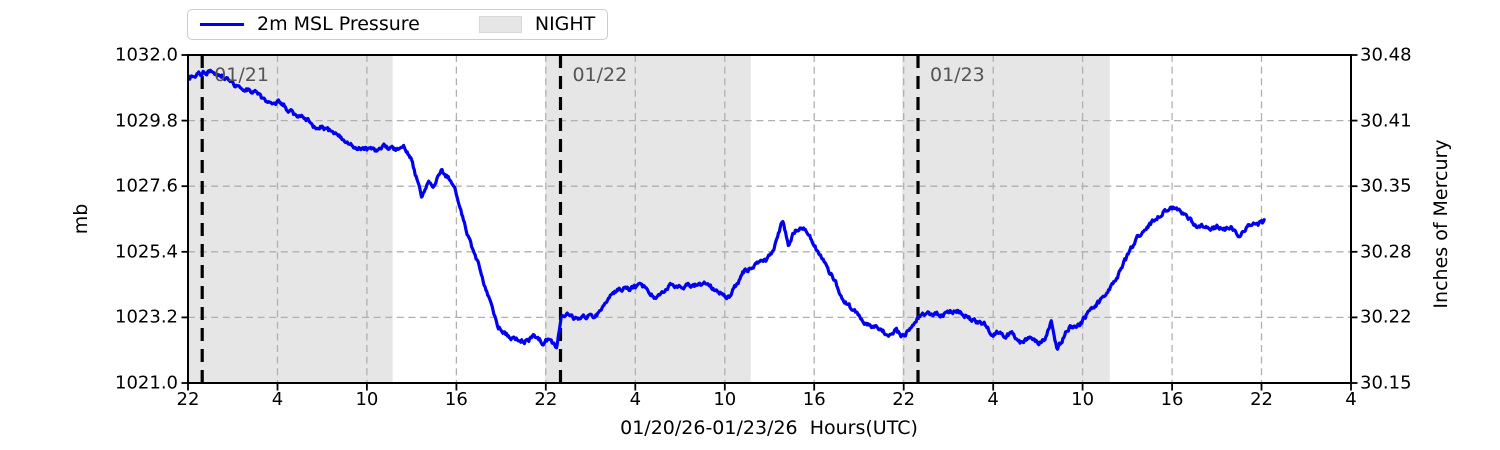  What do you see at coordinates (600, 75) in the screenshot?
I see `day-annotation: 01/22` at bounding box center [600, 75].